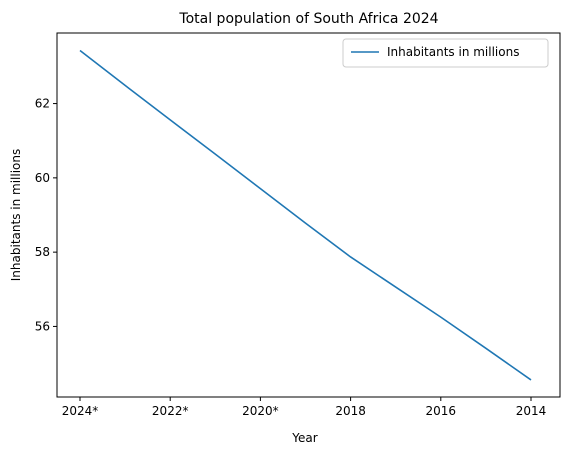 The height and width of the screenshot is (455, 562). Describe the element at coordinates (304, 438) in the screenshot. I see `x-axis-title: Year` at that location.